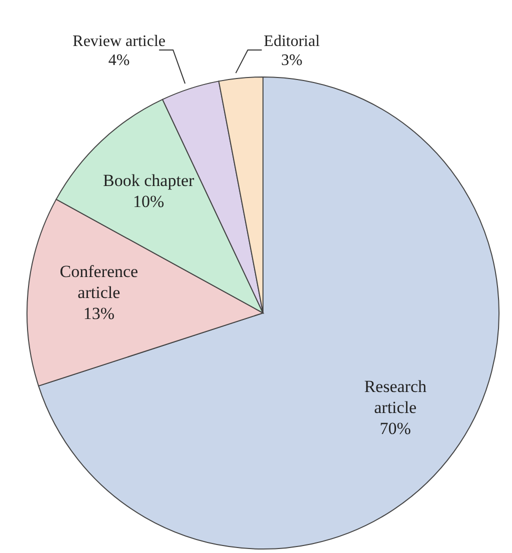 This screenshot has height=553, width=512. What do you see at coordinates (292, 41) in the screenshot?
I see `slice-label: Editorial` at bounding box center [292, 41].